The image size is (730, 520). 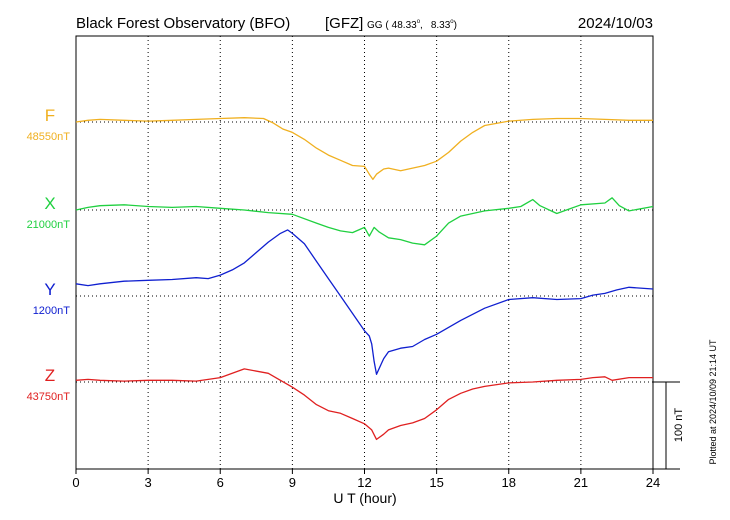 I want to click on x-tick-label-6: 6, so click(x=220, y=482).